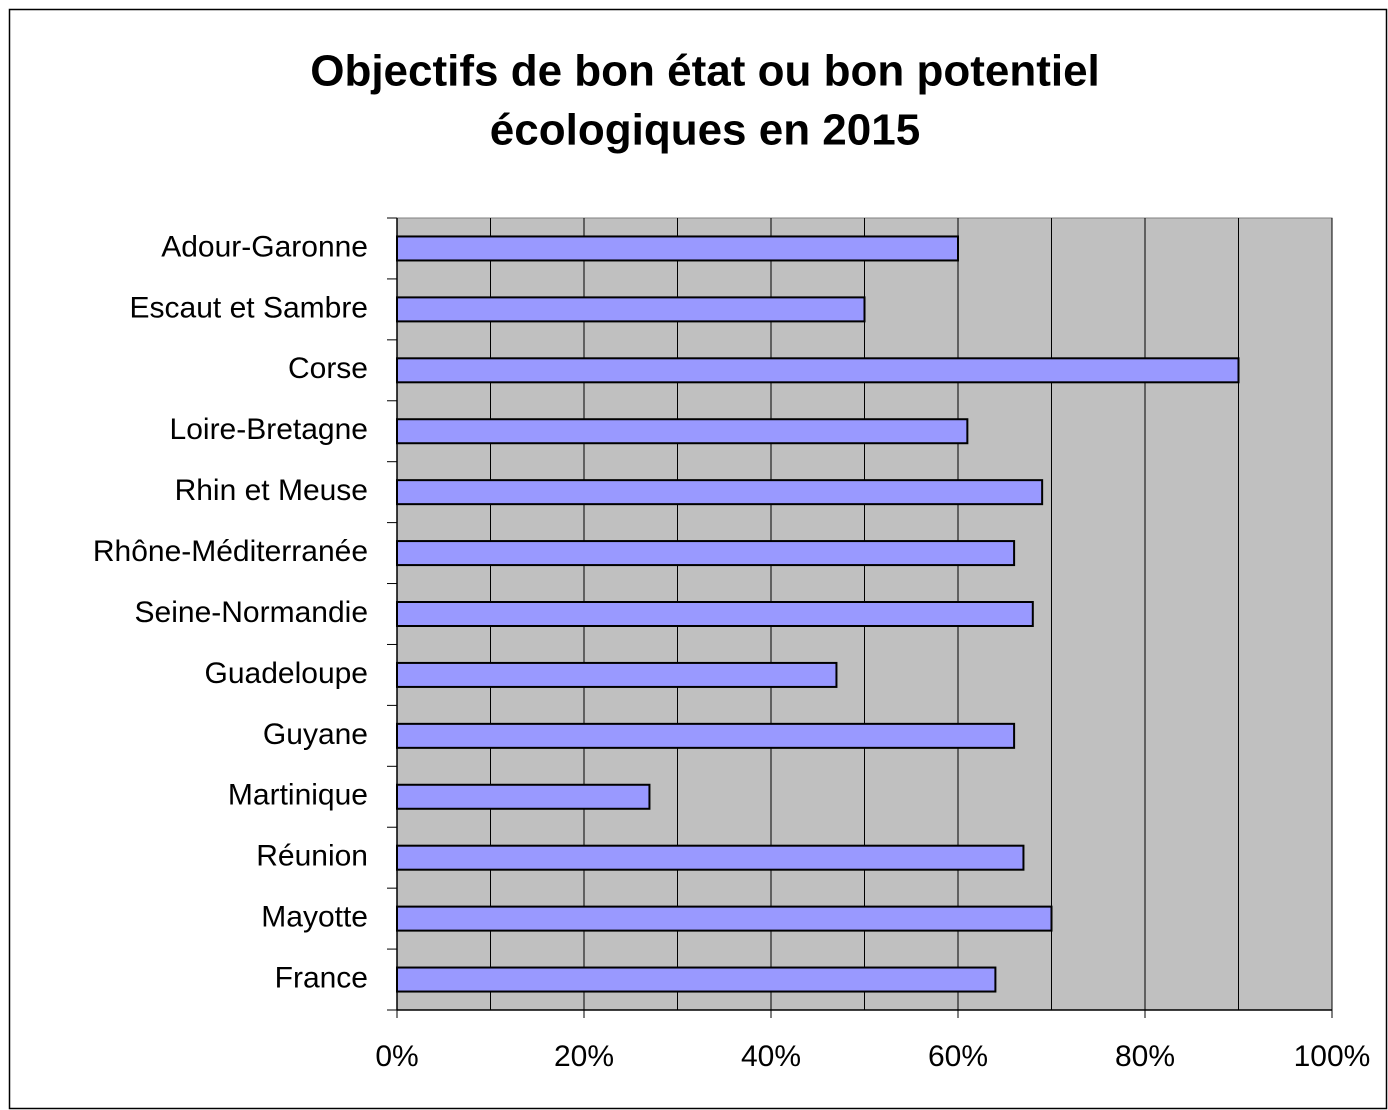  Describe the element at coordinates (314, 917) in the screenshot. I see `y-tick-label: Mayotte` at that location.